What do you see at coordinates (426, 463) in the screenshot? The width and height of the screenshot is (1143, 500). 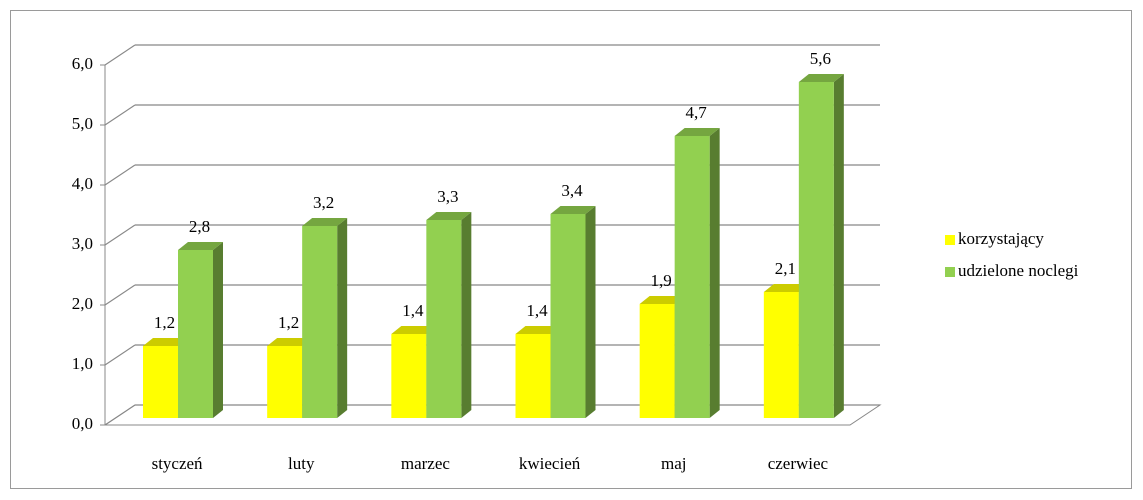 I see `x-tick-label: marzec` at bounding box center [426, 463].